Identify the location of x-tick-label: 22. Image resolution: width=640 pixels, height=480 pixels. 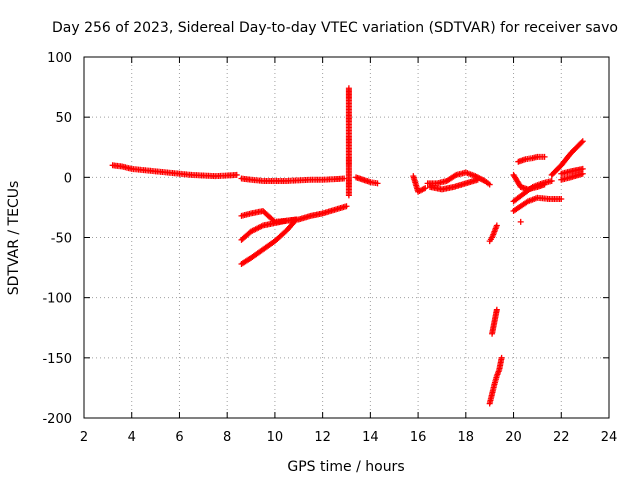
(561, 437).